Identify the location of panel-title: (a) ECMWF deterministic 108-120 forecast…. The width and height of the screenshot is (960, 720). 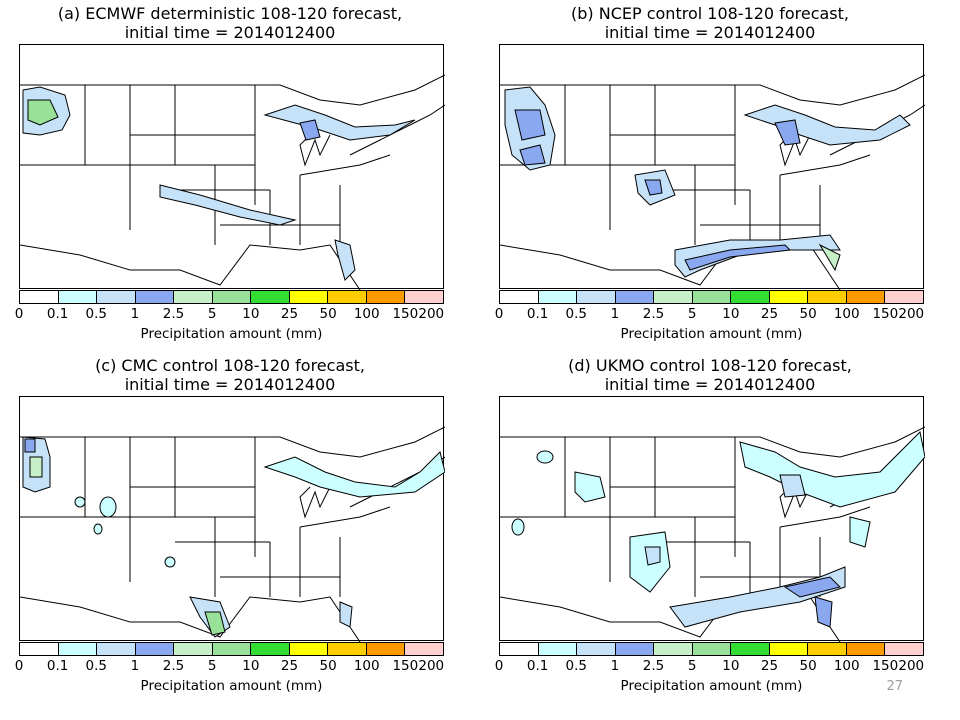
(230, 23).